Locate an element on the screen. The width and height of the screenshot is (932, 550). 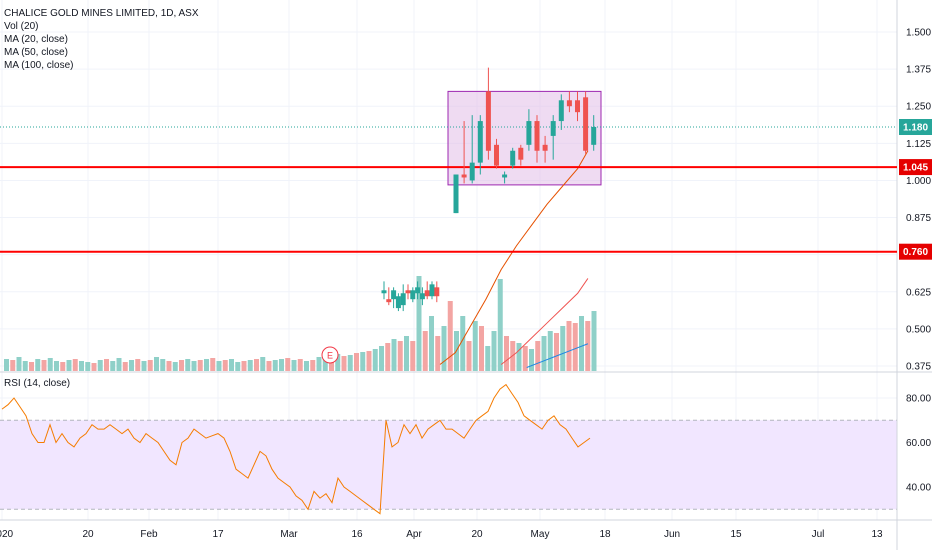
legend-ma20: MA (20, close) is located at coordinates (36, 39).